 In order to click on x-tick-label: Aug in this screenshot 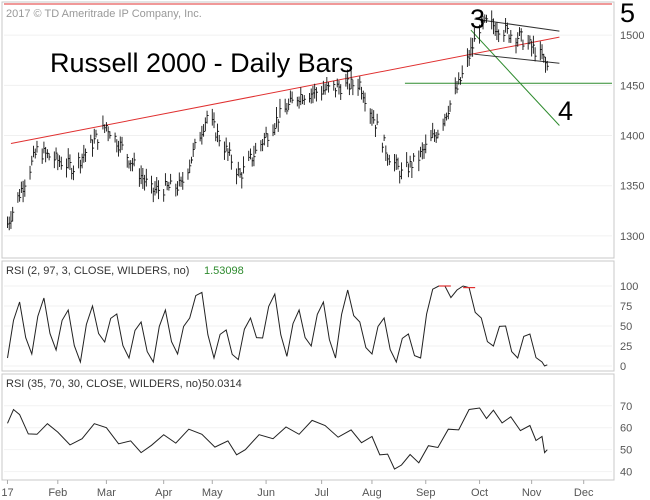, I will do `click(372, 493)`.